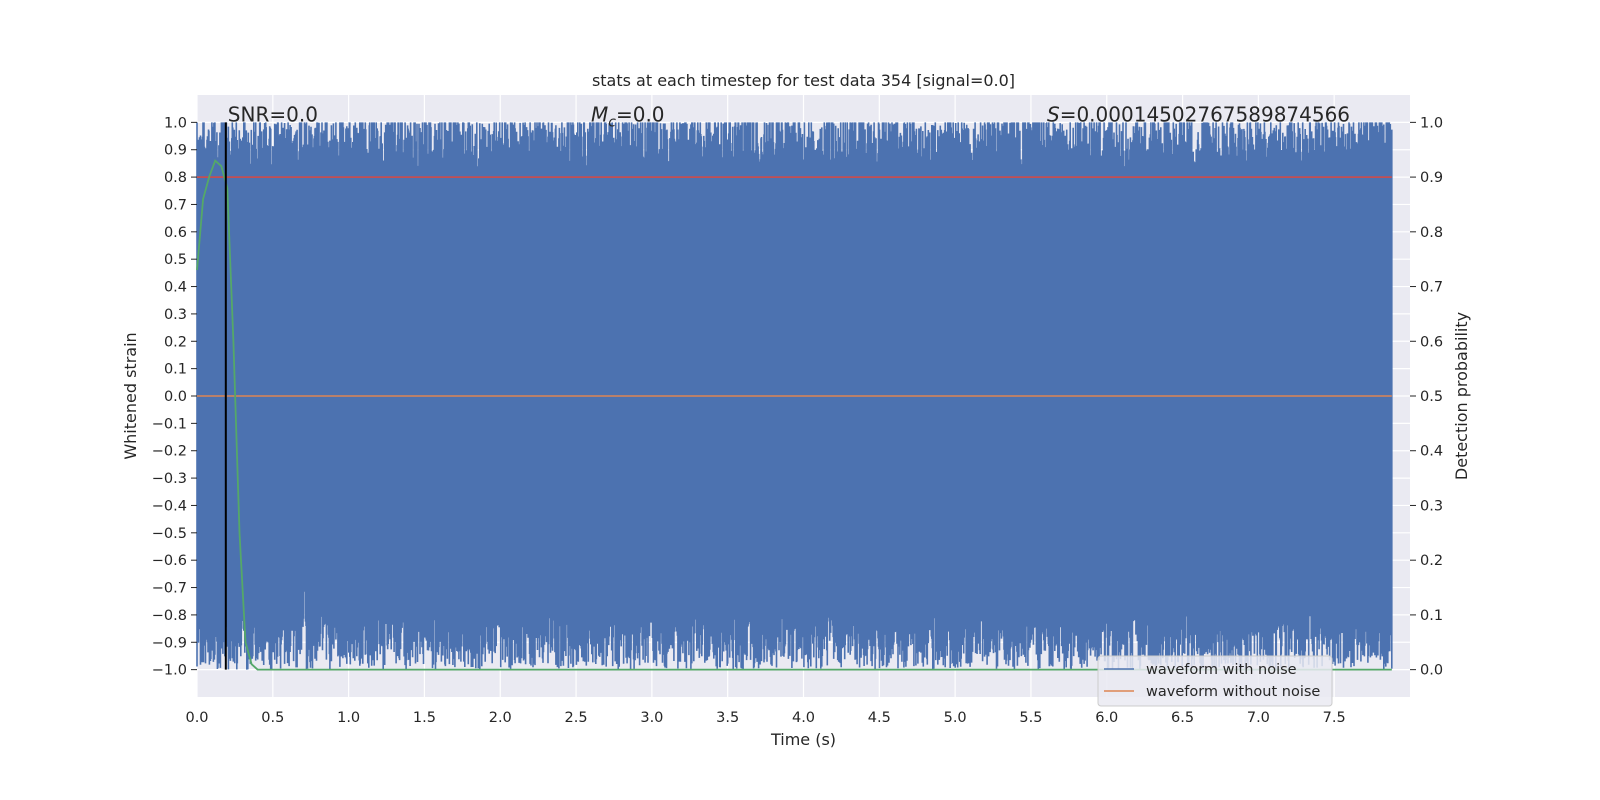 The height and width of the screenshot is (800, 1600). I want to click on y-tick-label: 0.9, so click(175, 151).